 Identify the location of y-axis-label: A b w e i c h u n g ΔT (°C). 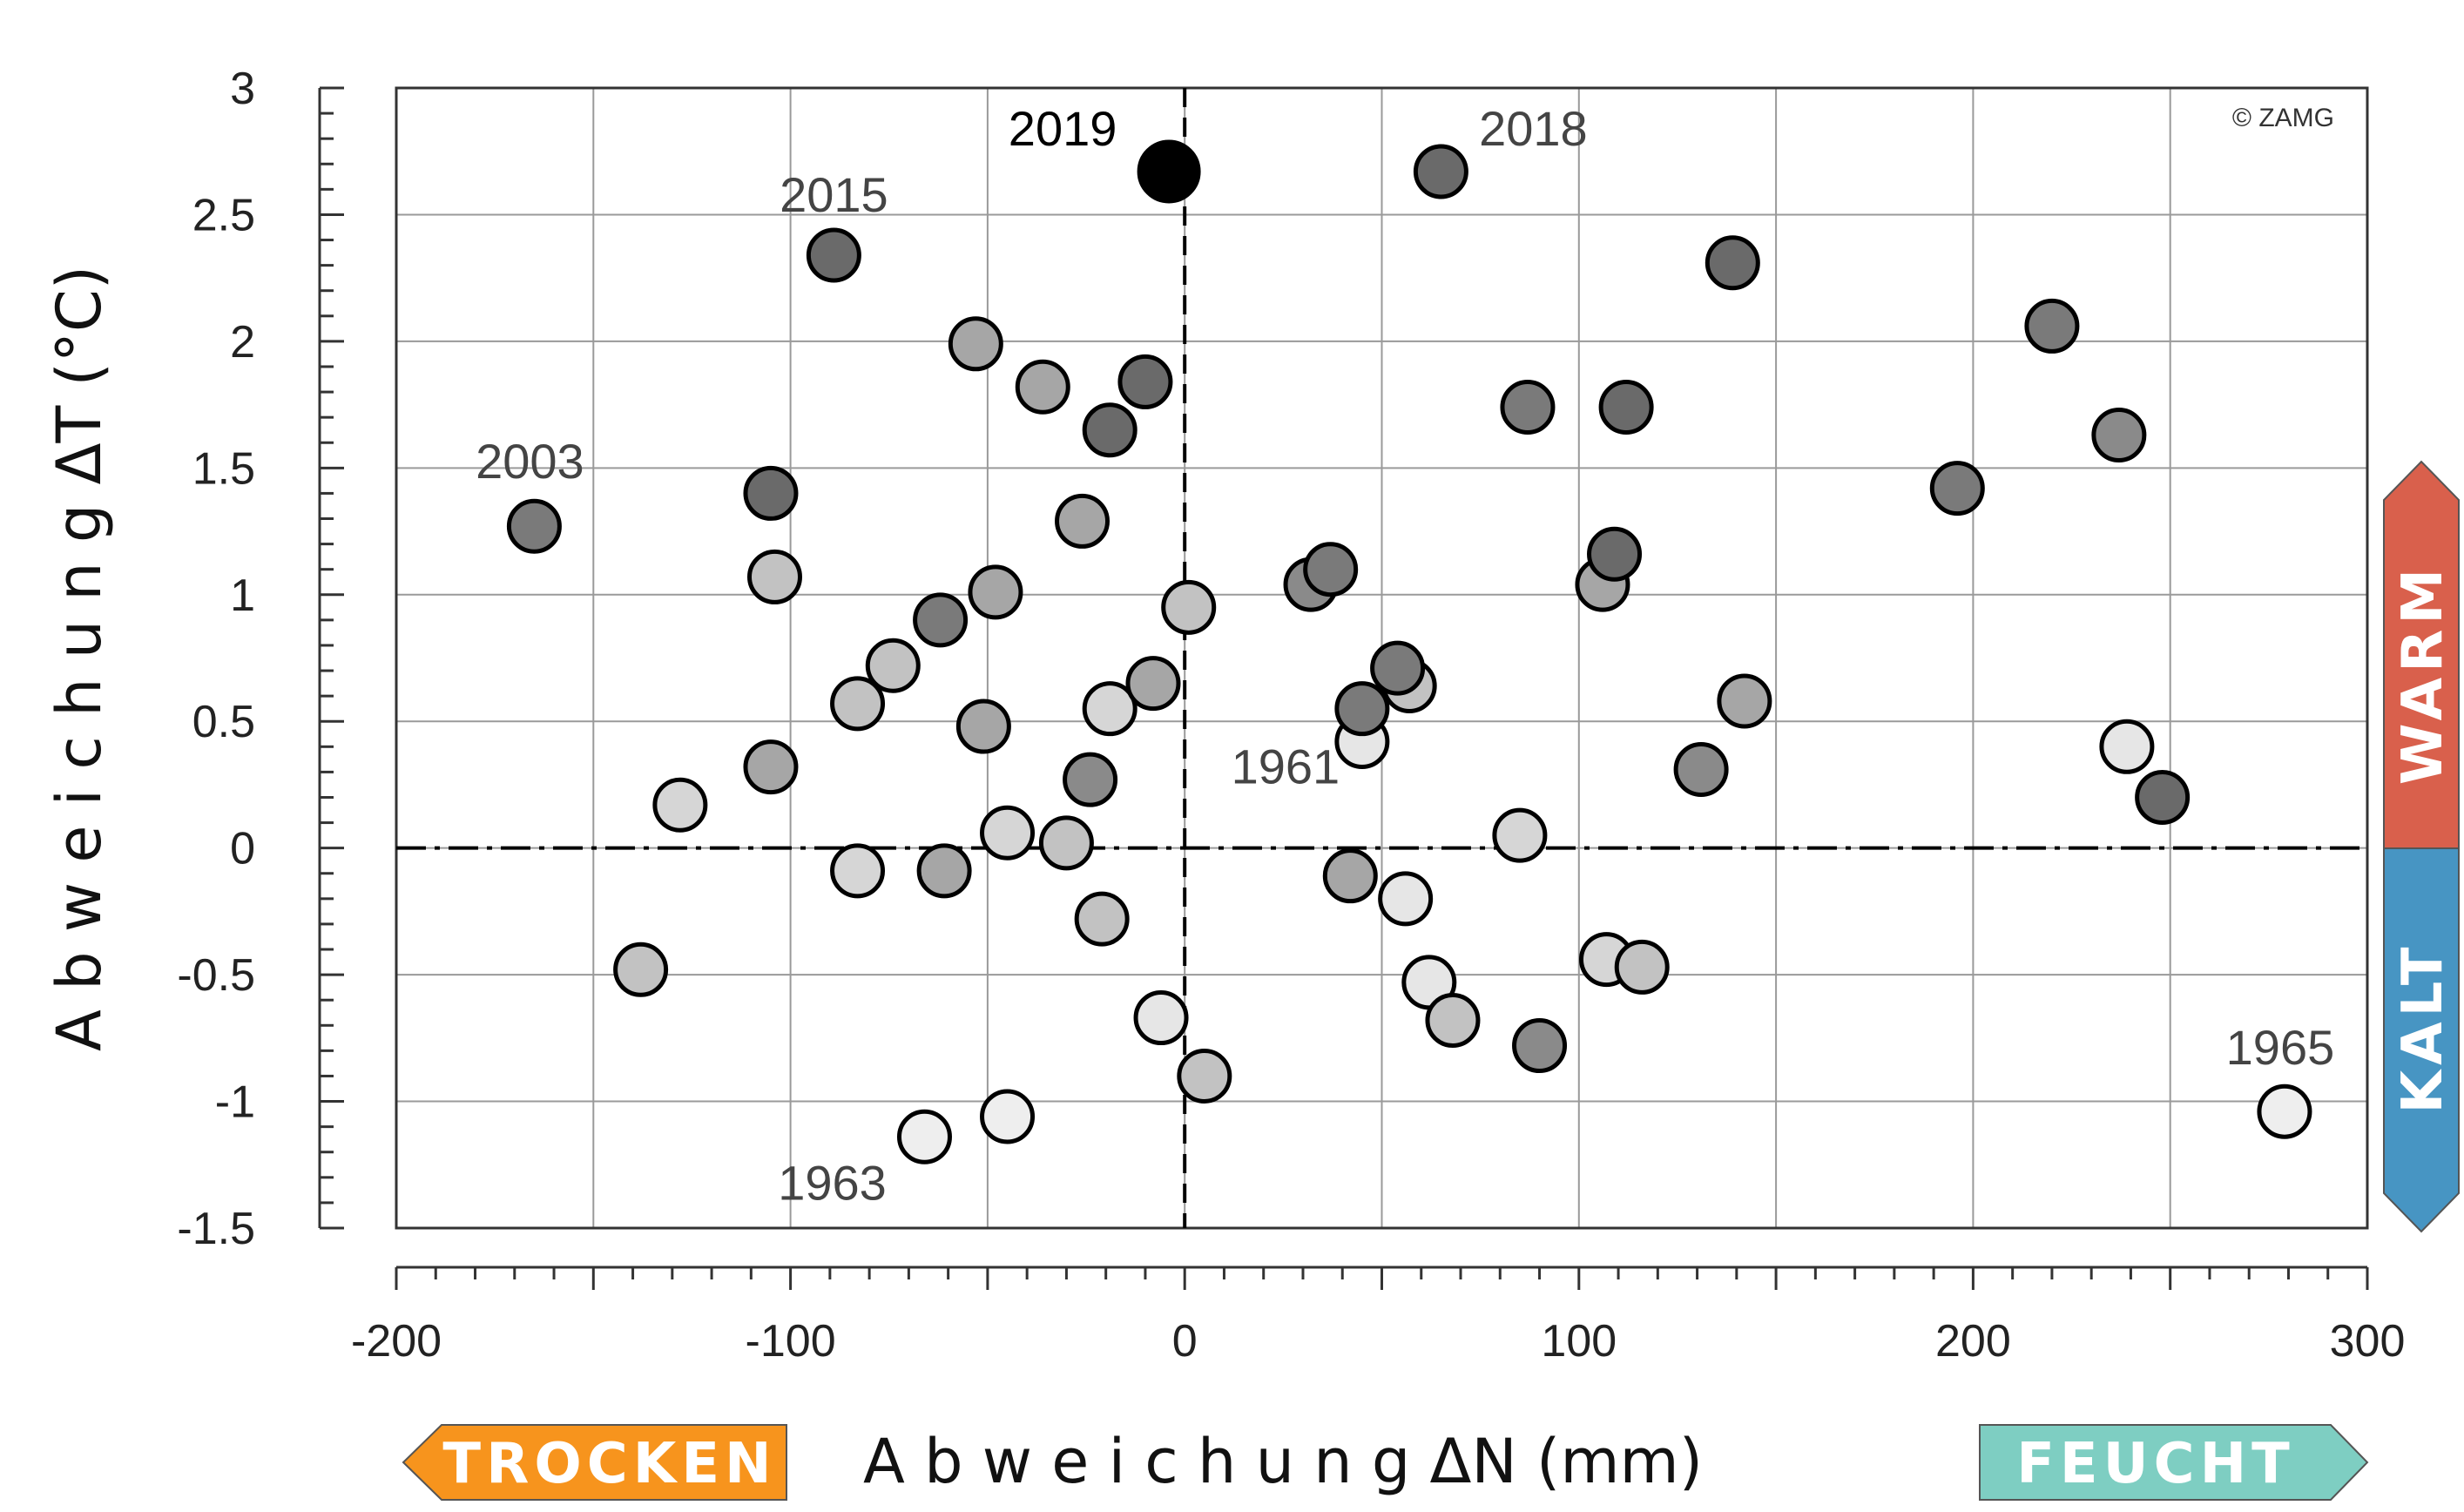
(79, 658).